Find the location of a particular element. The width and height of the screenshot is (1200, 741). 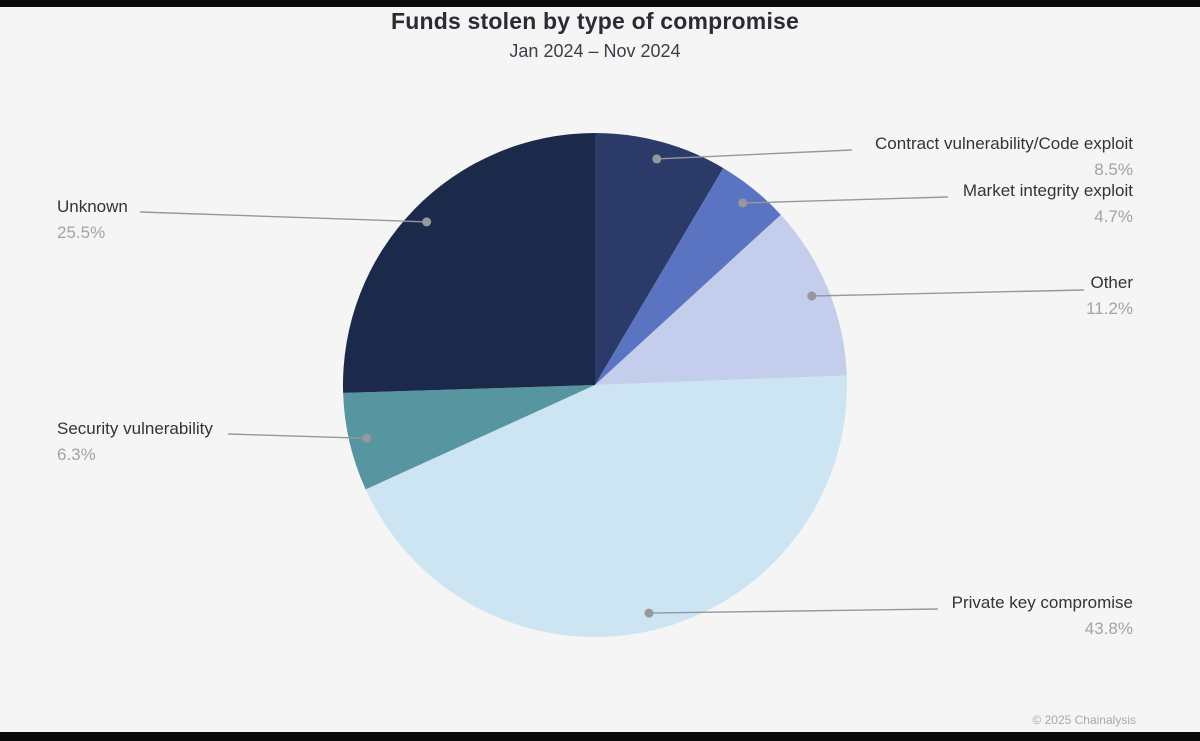

slice-percent-contract-vulnerability: 8.5% is located at coordinates (1113, 169).